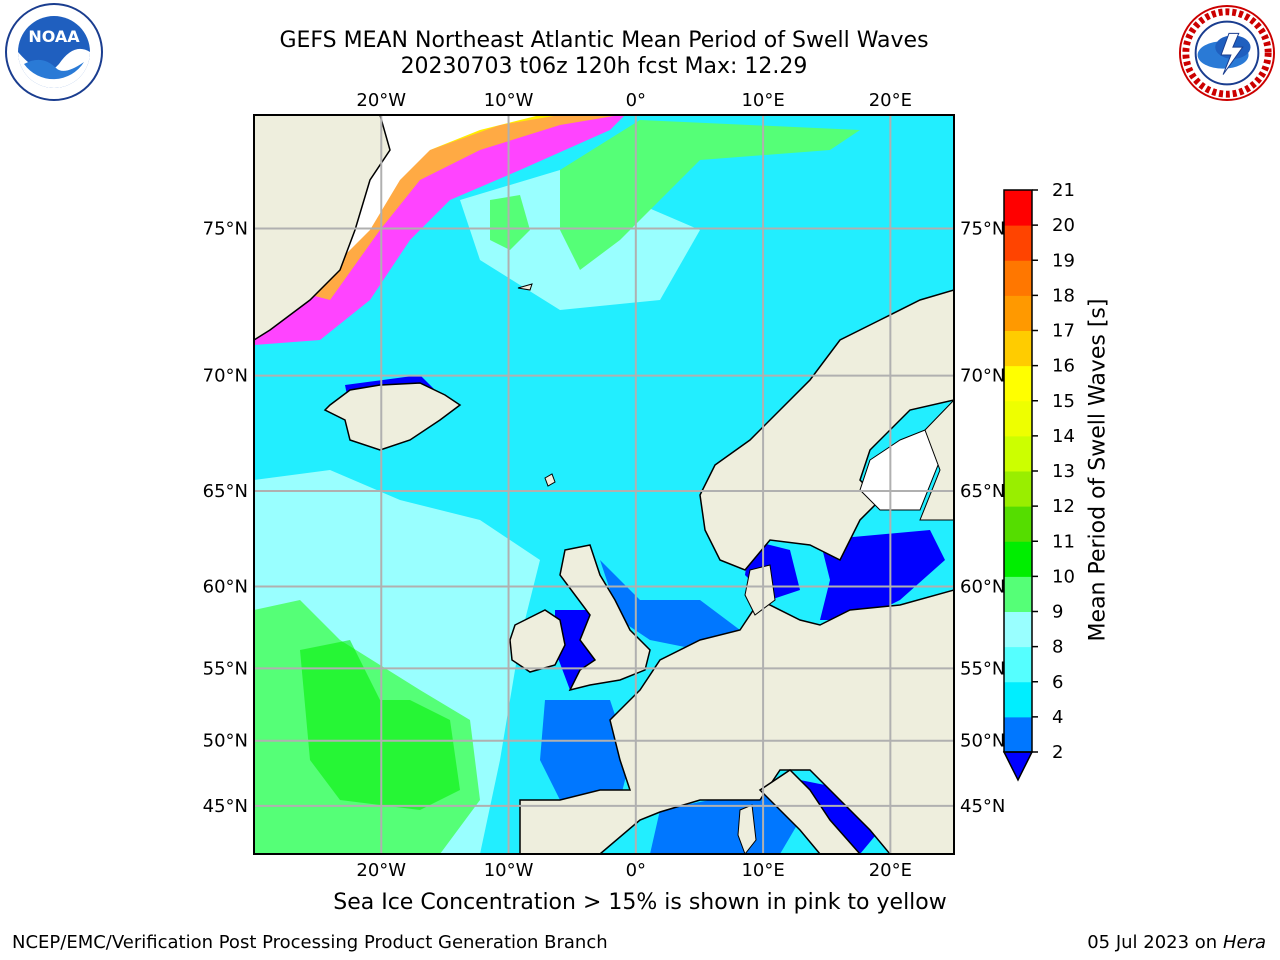 This screenshot has height=960, width=1280. Describe the element at coordinates (392, 416) in the screenshot. I see `iceland` at that location.